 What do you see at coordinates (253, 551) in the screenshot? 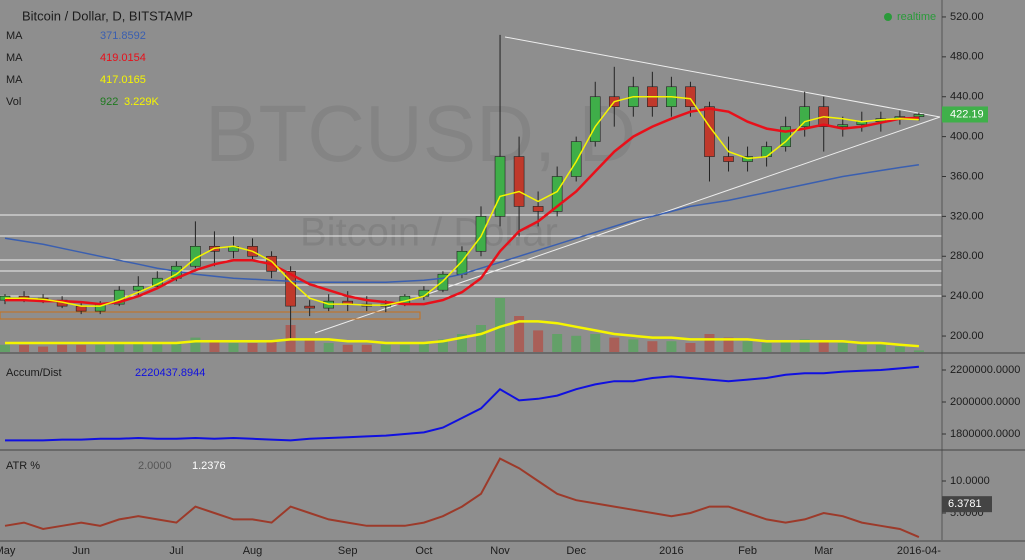
I see `x-tick-label: Aug` at bounding box center [253, 551].